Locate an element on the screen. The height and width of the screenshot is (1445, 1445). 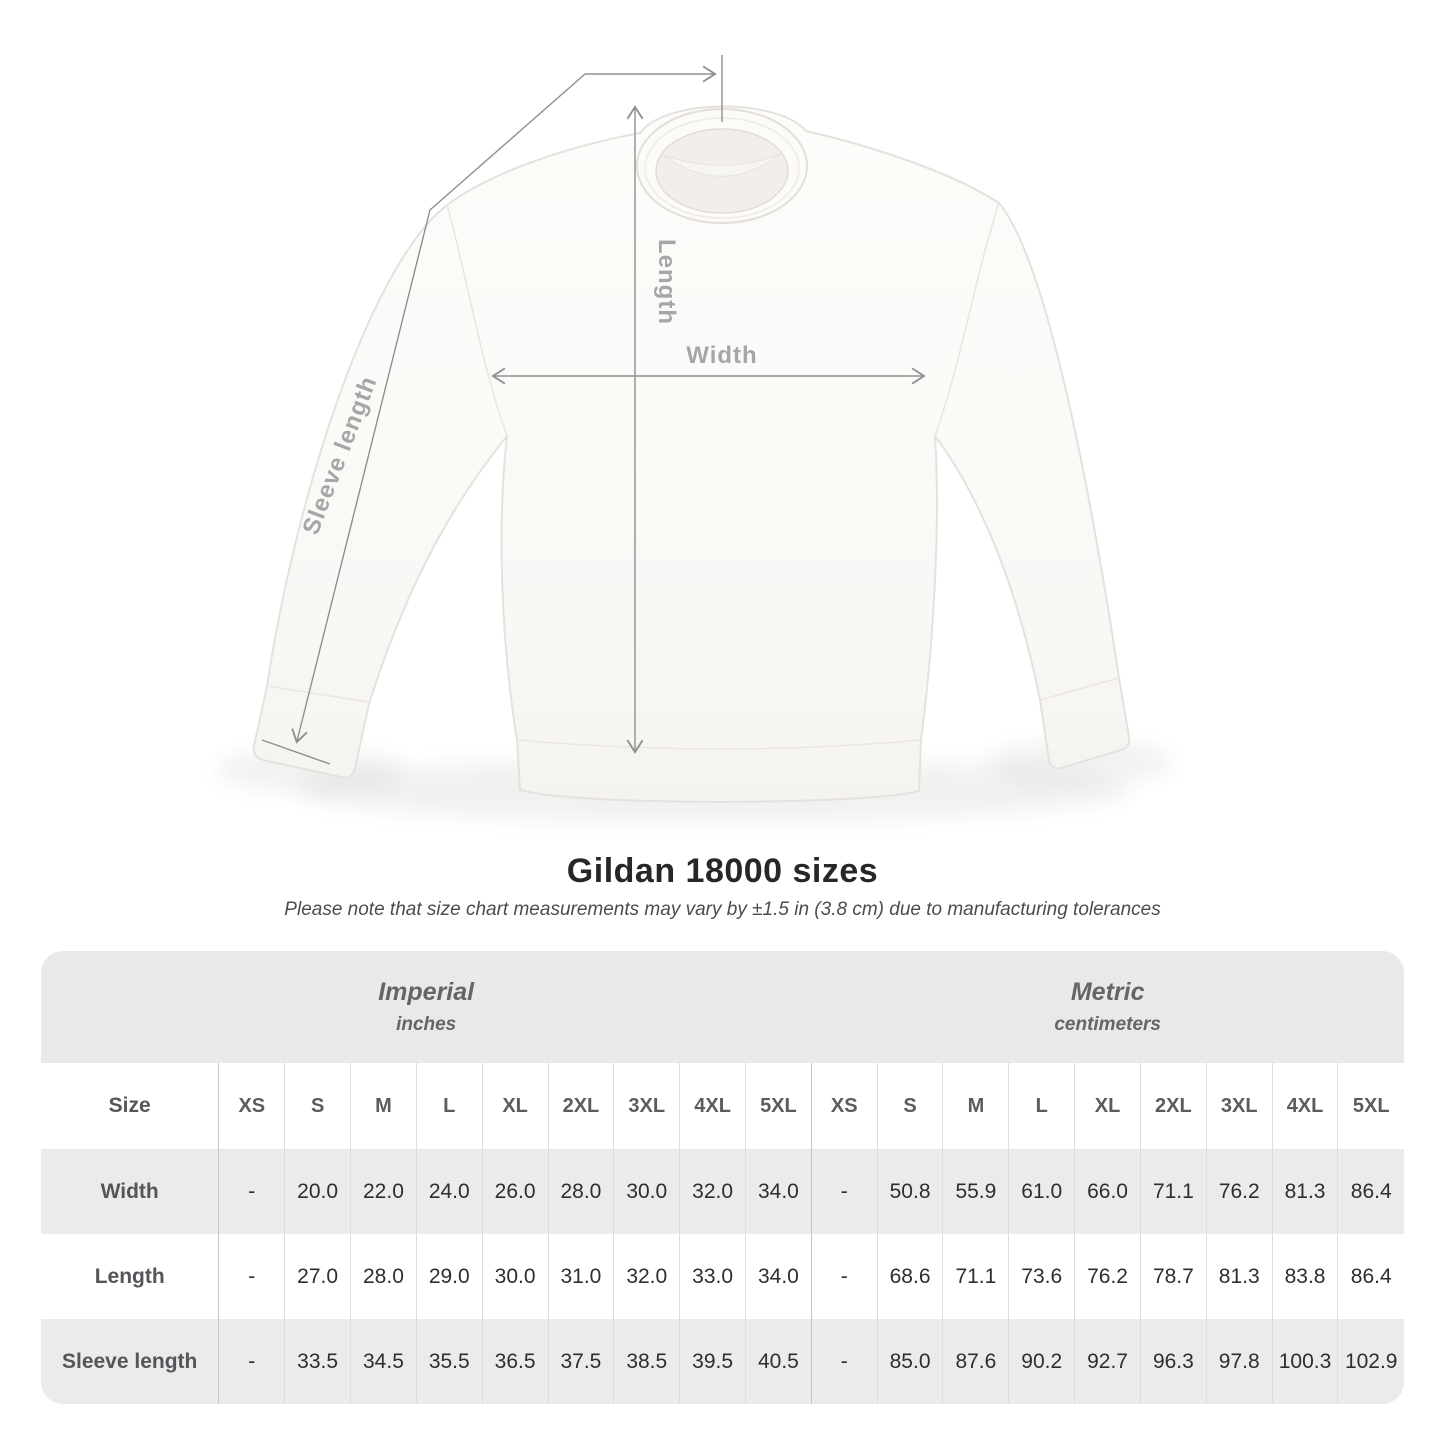
length-measure-label: Length is located at coordinates (666, 282).